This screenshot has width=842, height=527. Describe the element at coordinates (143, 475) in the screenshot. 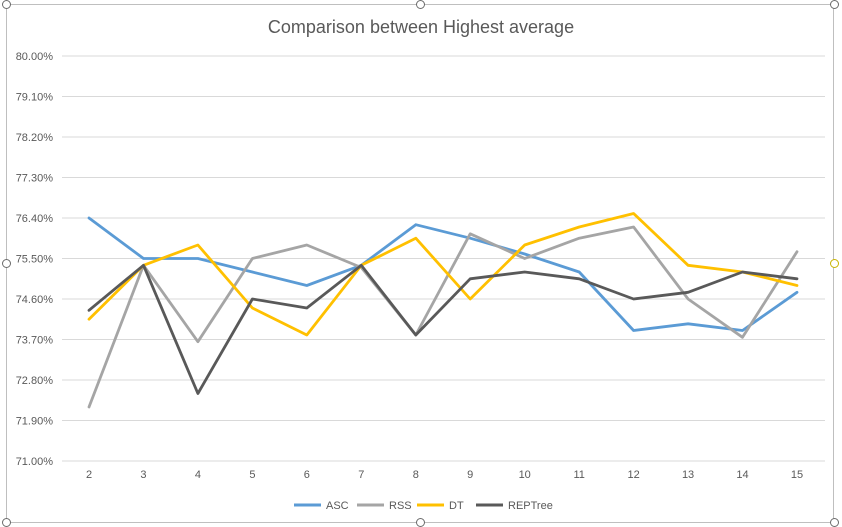

I see `x-tick-label: 3` at that location.